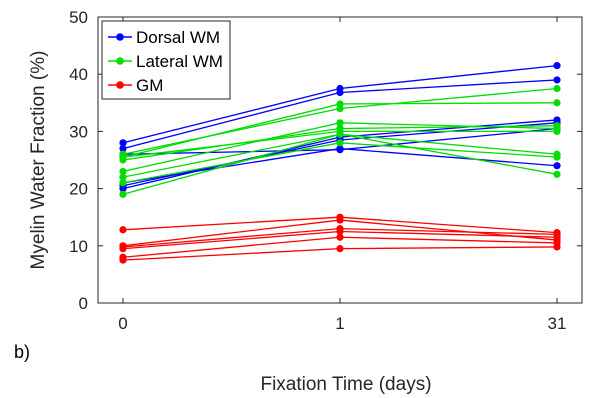 The height and width of the screenshot is (398, 594). I want to click on y-tick-label: 10, so click(78, 246).